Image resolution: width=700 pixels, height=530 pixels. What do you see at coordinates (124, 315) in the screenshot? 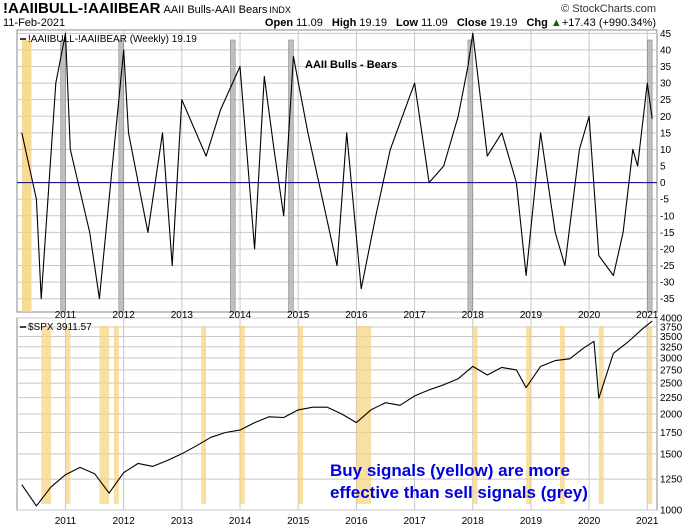
I see `top-x-tick-label: 2012` at bounding box center [124, 315].